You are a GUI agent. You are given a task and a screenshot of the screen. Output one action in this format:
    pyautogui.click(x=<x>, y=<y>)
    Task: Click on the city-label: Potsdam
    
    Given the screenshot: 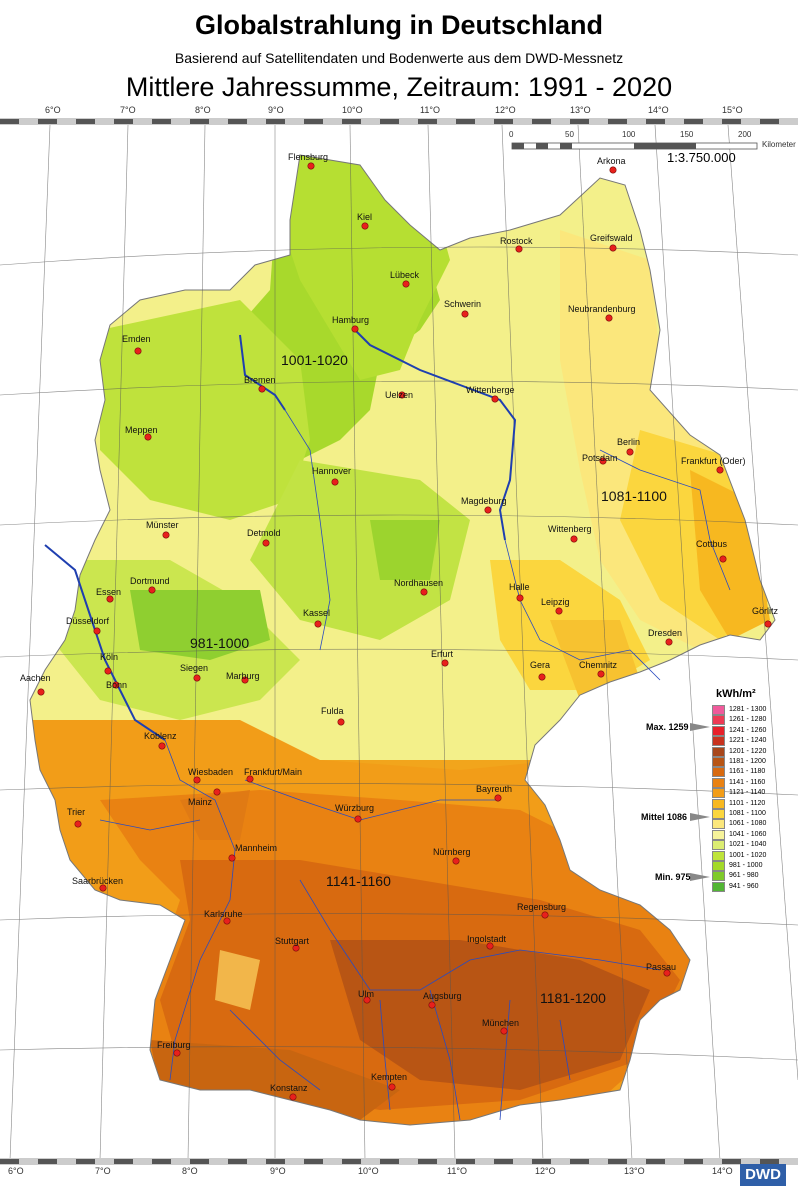 What is the action you would take?
    pyautogui.click(x=600, y=458)
    